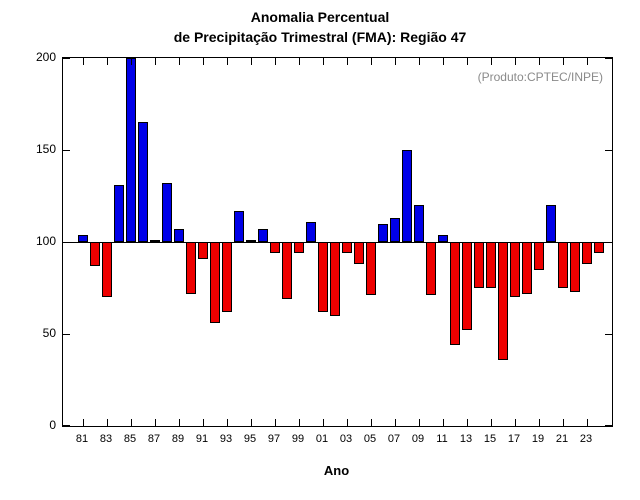 This screenshot has height=500, width=640. Describe the element at coordinates (52, 425) in the screenshot. I see `y-tick-label: 0` at that location.